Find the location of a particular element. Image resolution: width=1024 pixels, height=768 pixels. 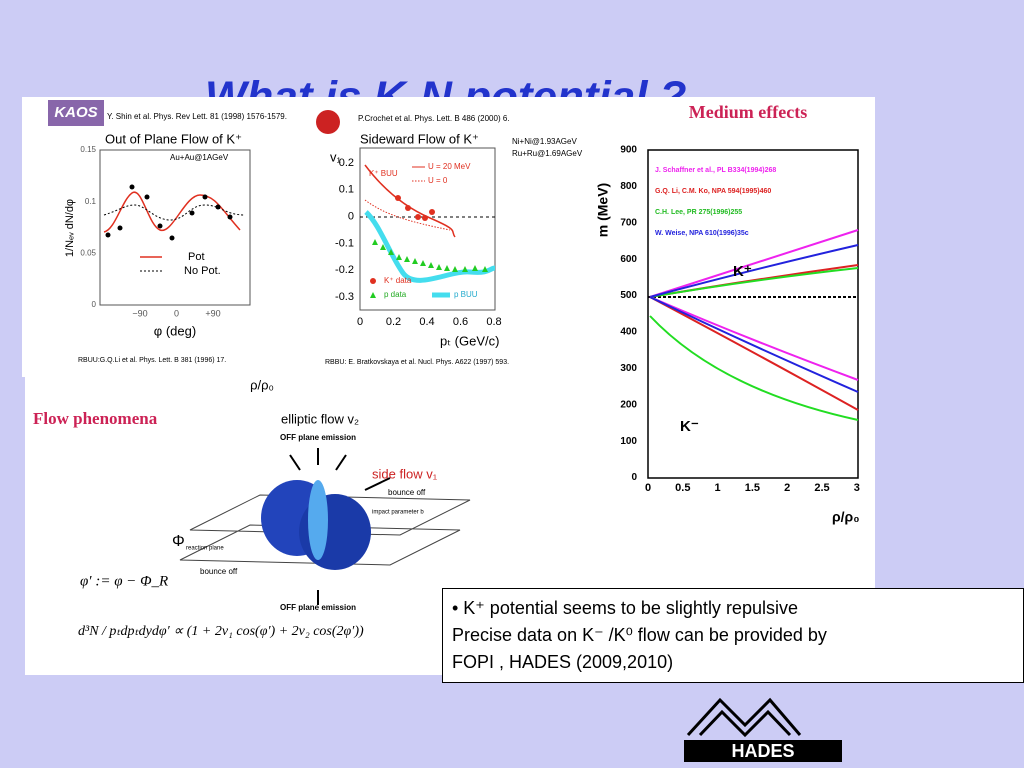

y-label: m (MeV) is located at coordinates (603, 210).